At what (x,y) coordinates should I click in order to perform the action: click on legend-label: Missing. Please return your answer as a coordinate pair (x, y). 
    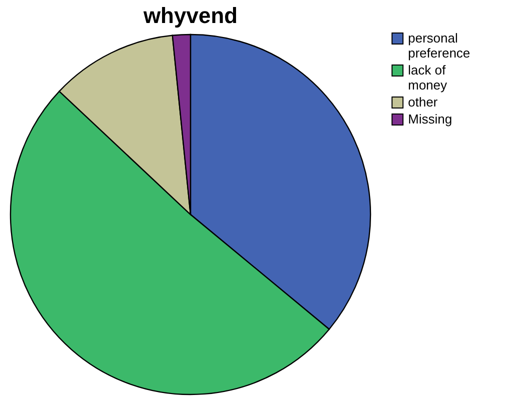
    Looking at the image, I should click on (430, 119).